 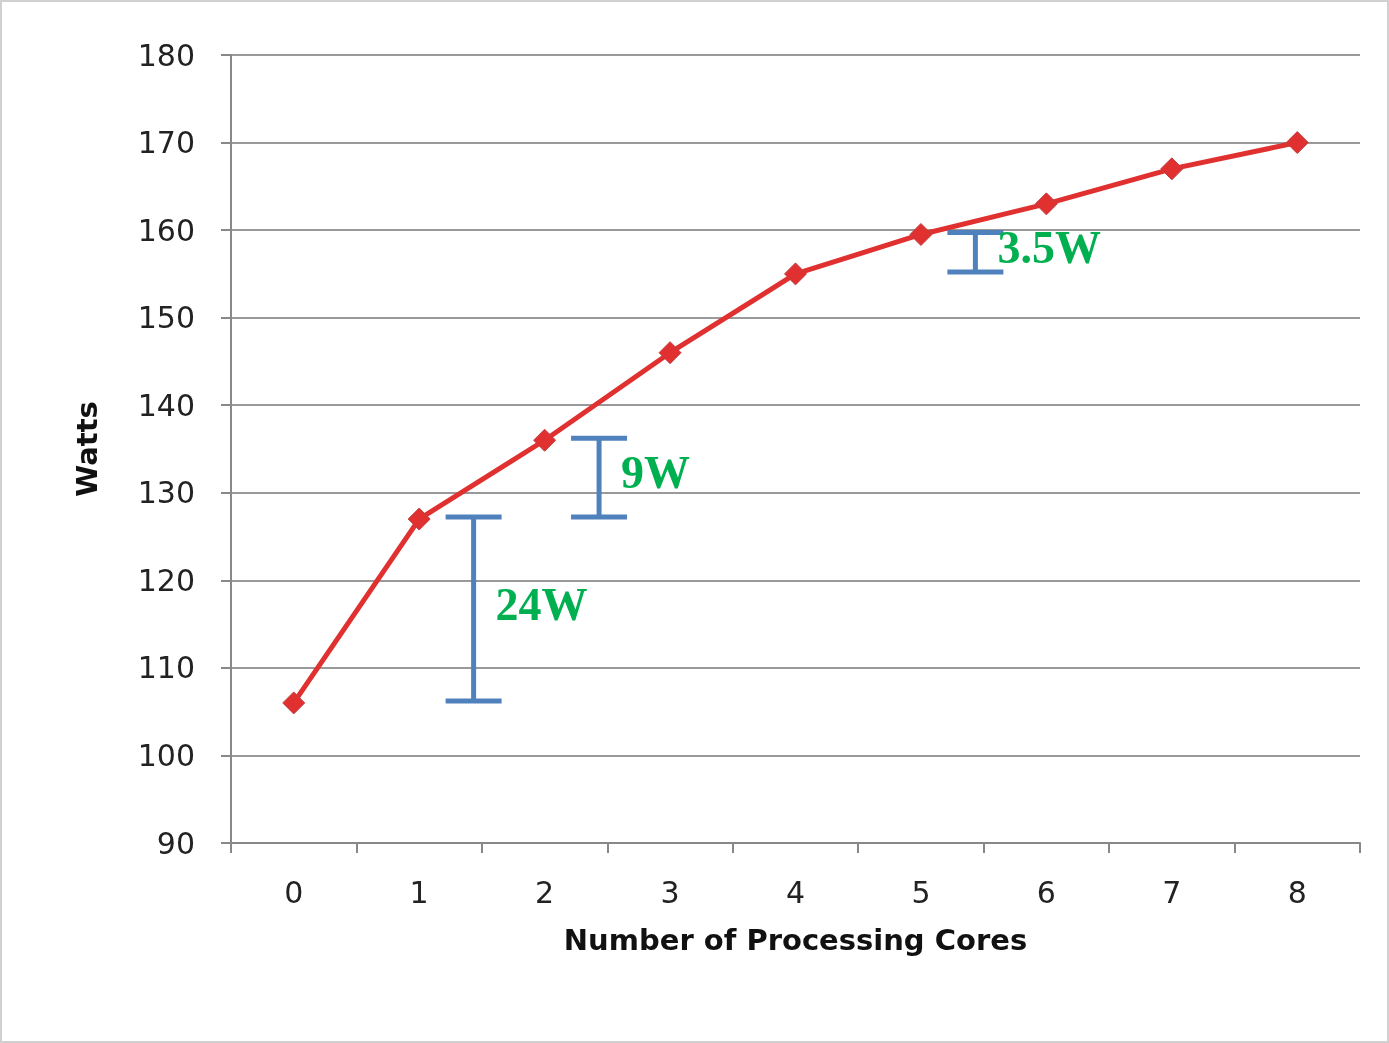 What do you see at coordinates (795, 892) in the screenshot?
I see `x-tick-label: 4` at bounding box center [795, 892].